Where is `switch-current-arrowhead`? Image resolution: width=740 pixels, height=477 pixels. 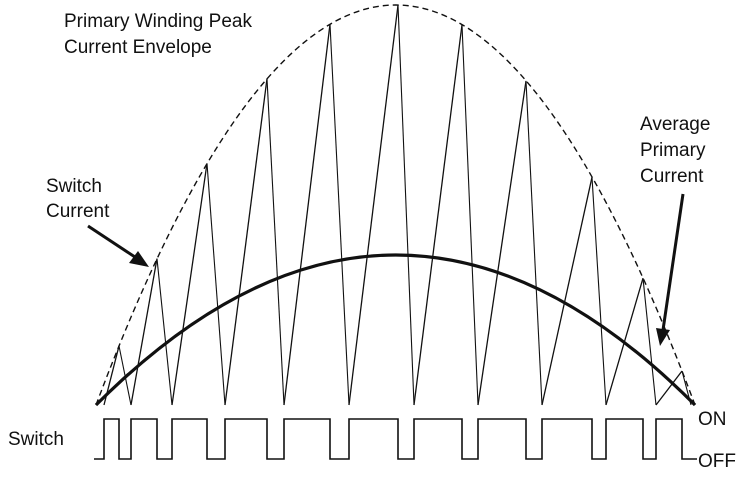
switch-current-arrowhead is located at coordinates (139, 259).